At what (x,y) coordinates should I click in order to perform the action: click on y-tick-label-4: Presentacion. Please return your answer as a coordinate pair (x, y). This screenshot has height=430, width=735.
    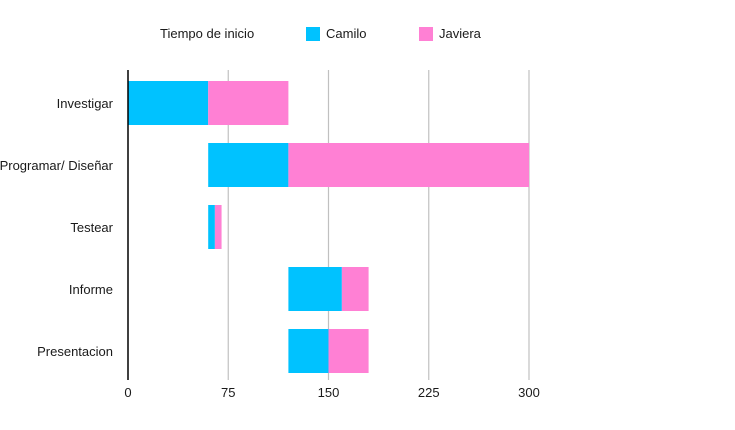
    Looking at the image, I should click on (75, 351).